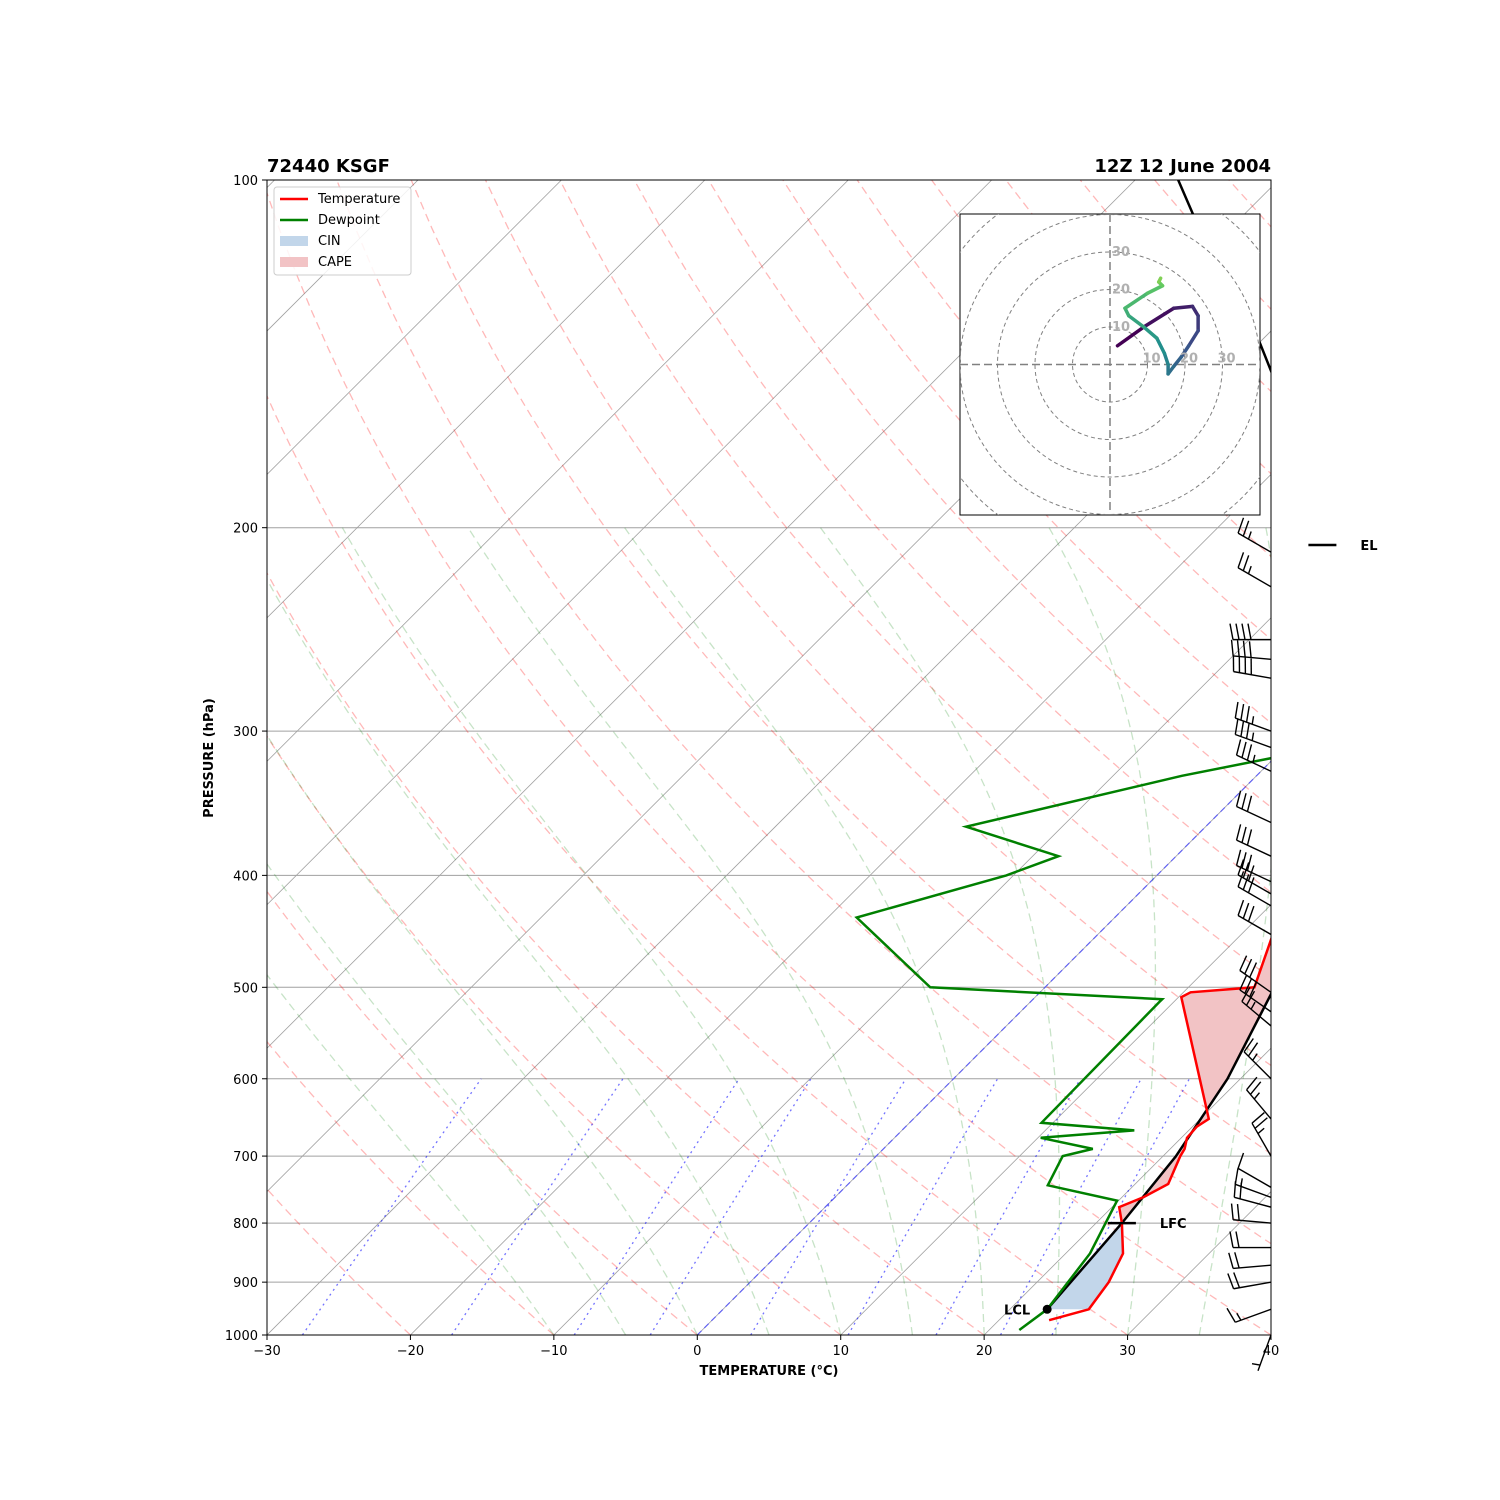  What do you see at coordinates (1195, 1081) in the screenshot?
I see `cape-area` at bounding box center [1195, 1081].